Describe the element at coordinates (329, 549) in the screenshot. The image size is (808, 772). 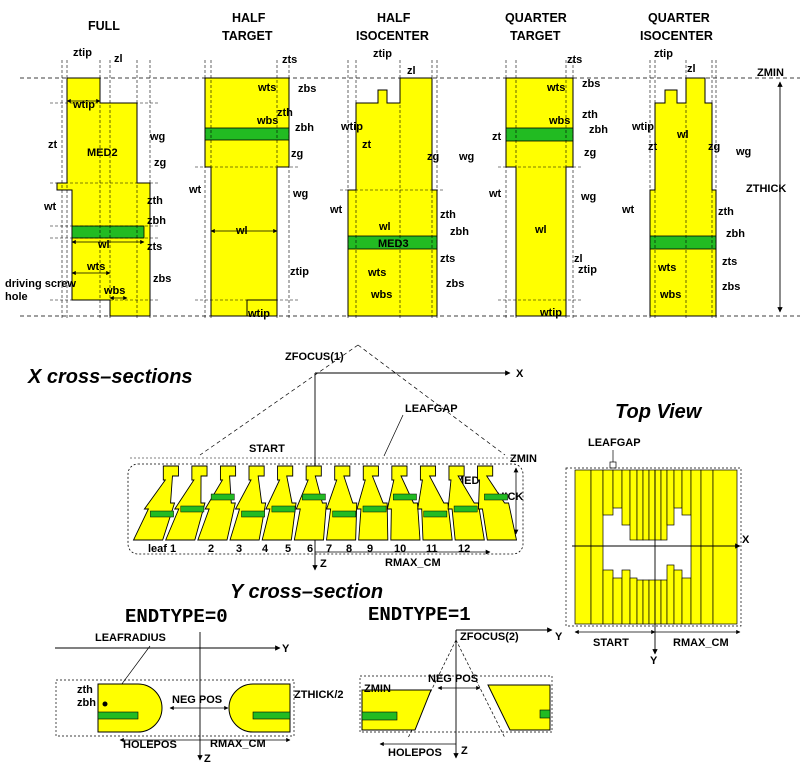
I see `leaf-number-label: 7` at that location.